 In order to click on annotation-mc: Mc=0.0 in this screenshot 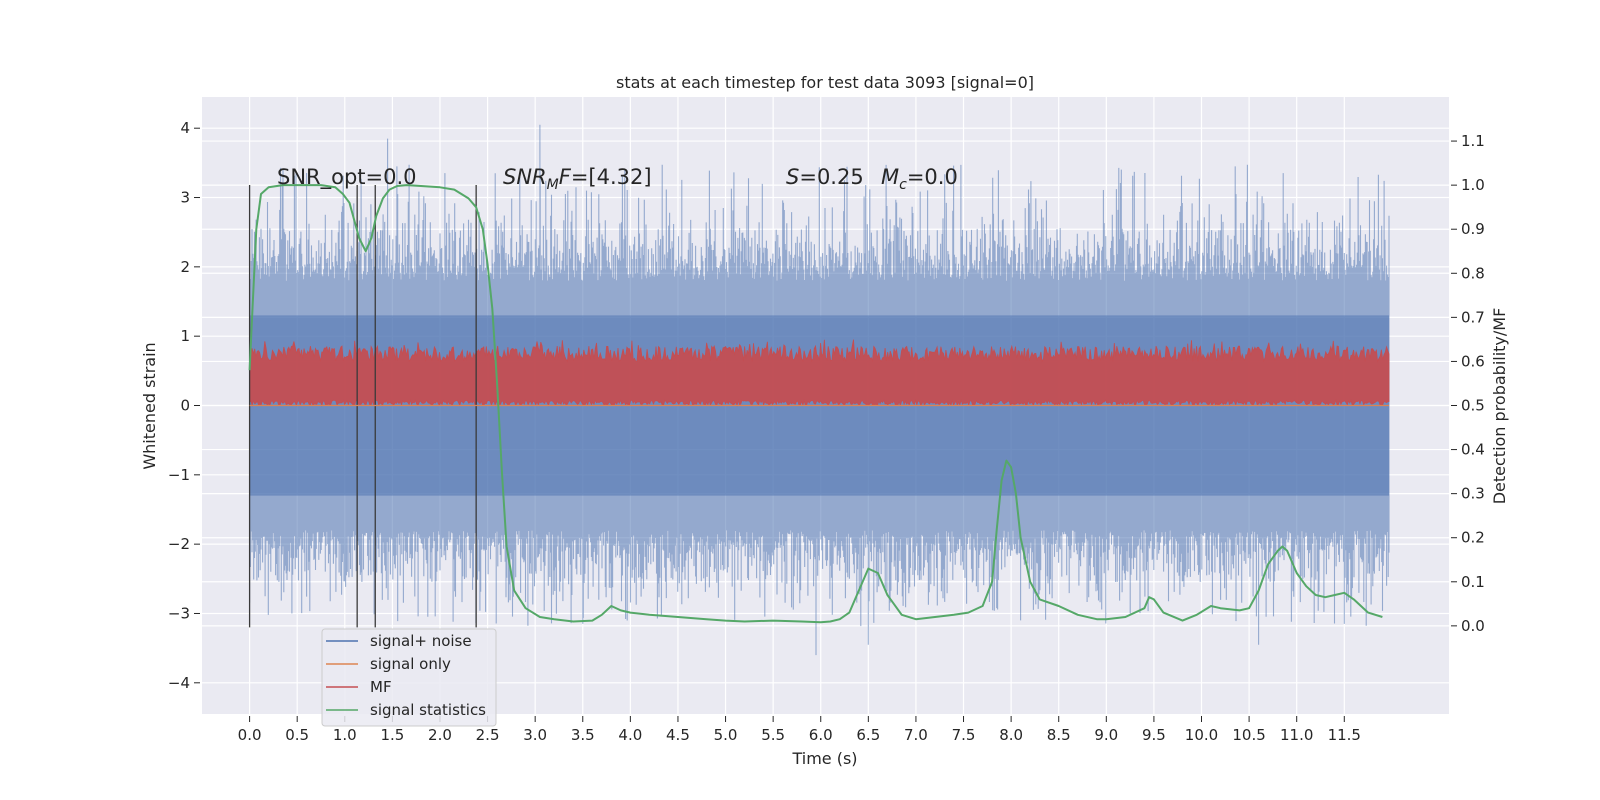, I will do `click(919, 179)`.